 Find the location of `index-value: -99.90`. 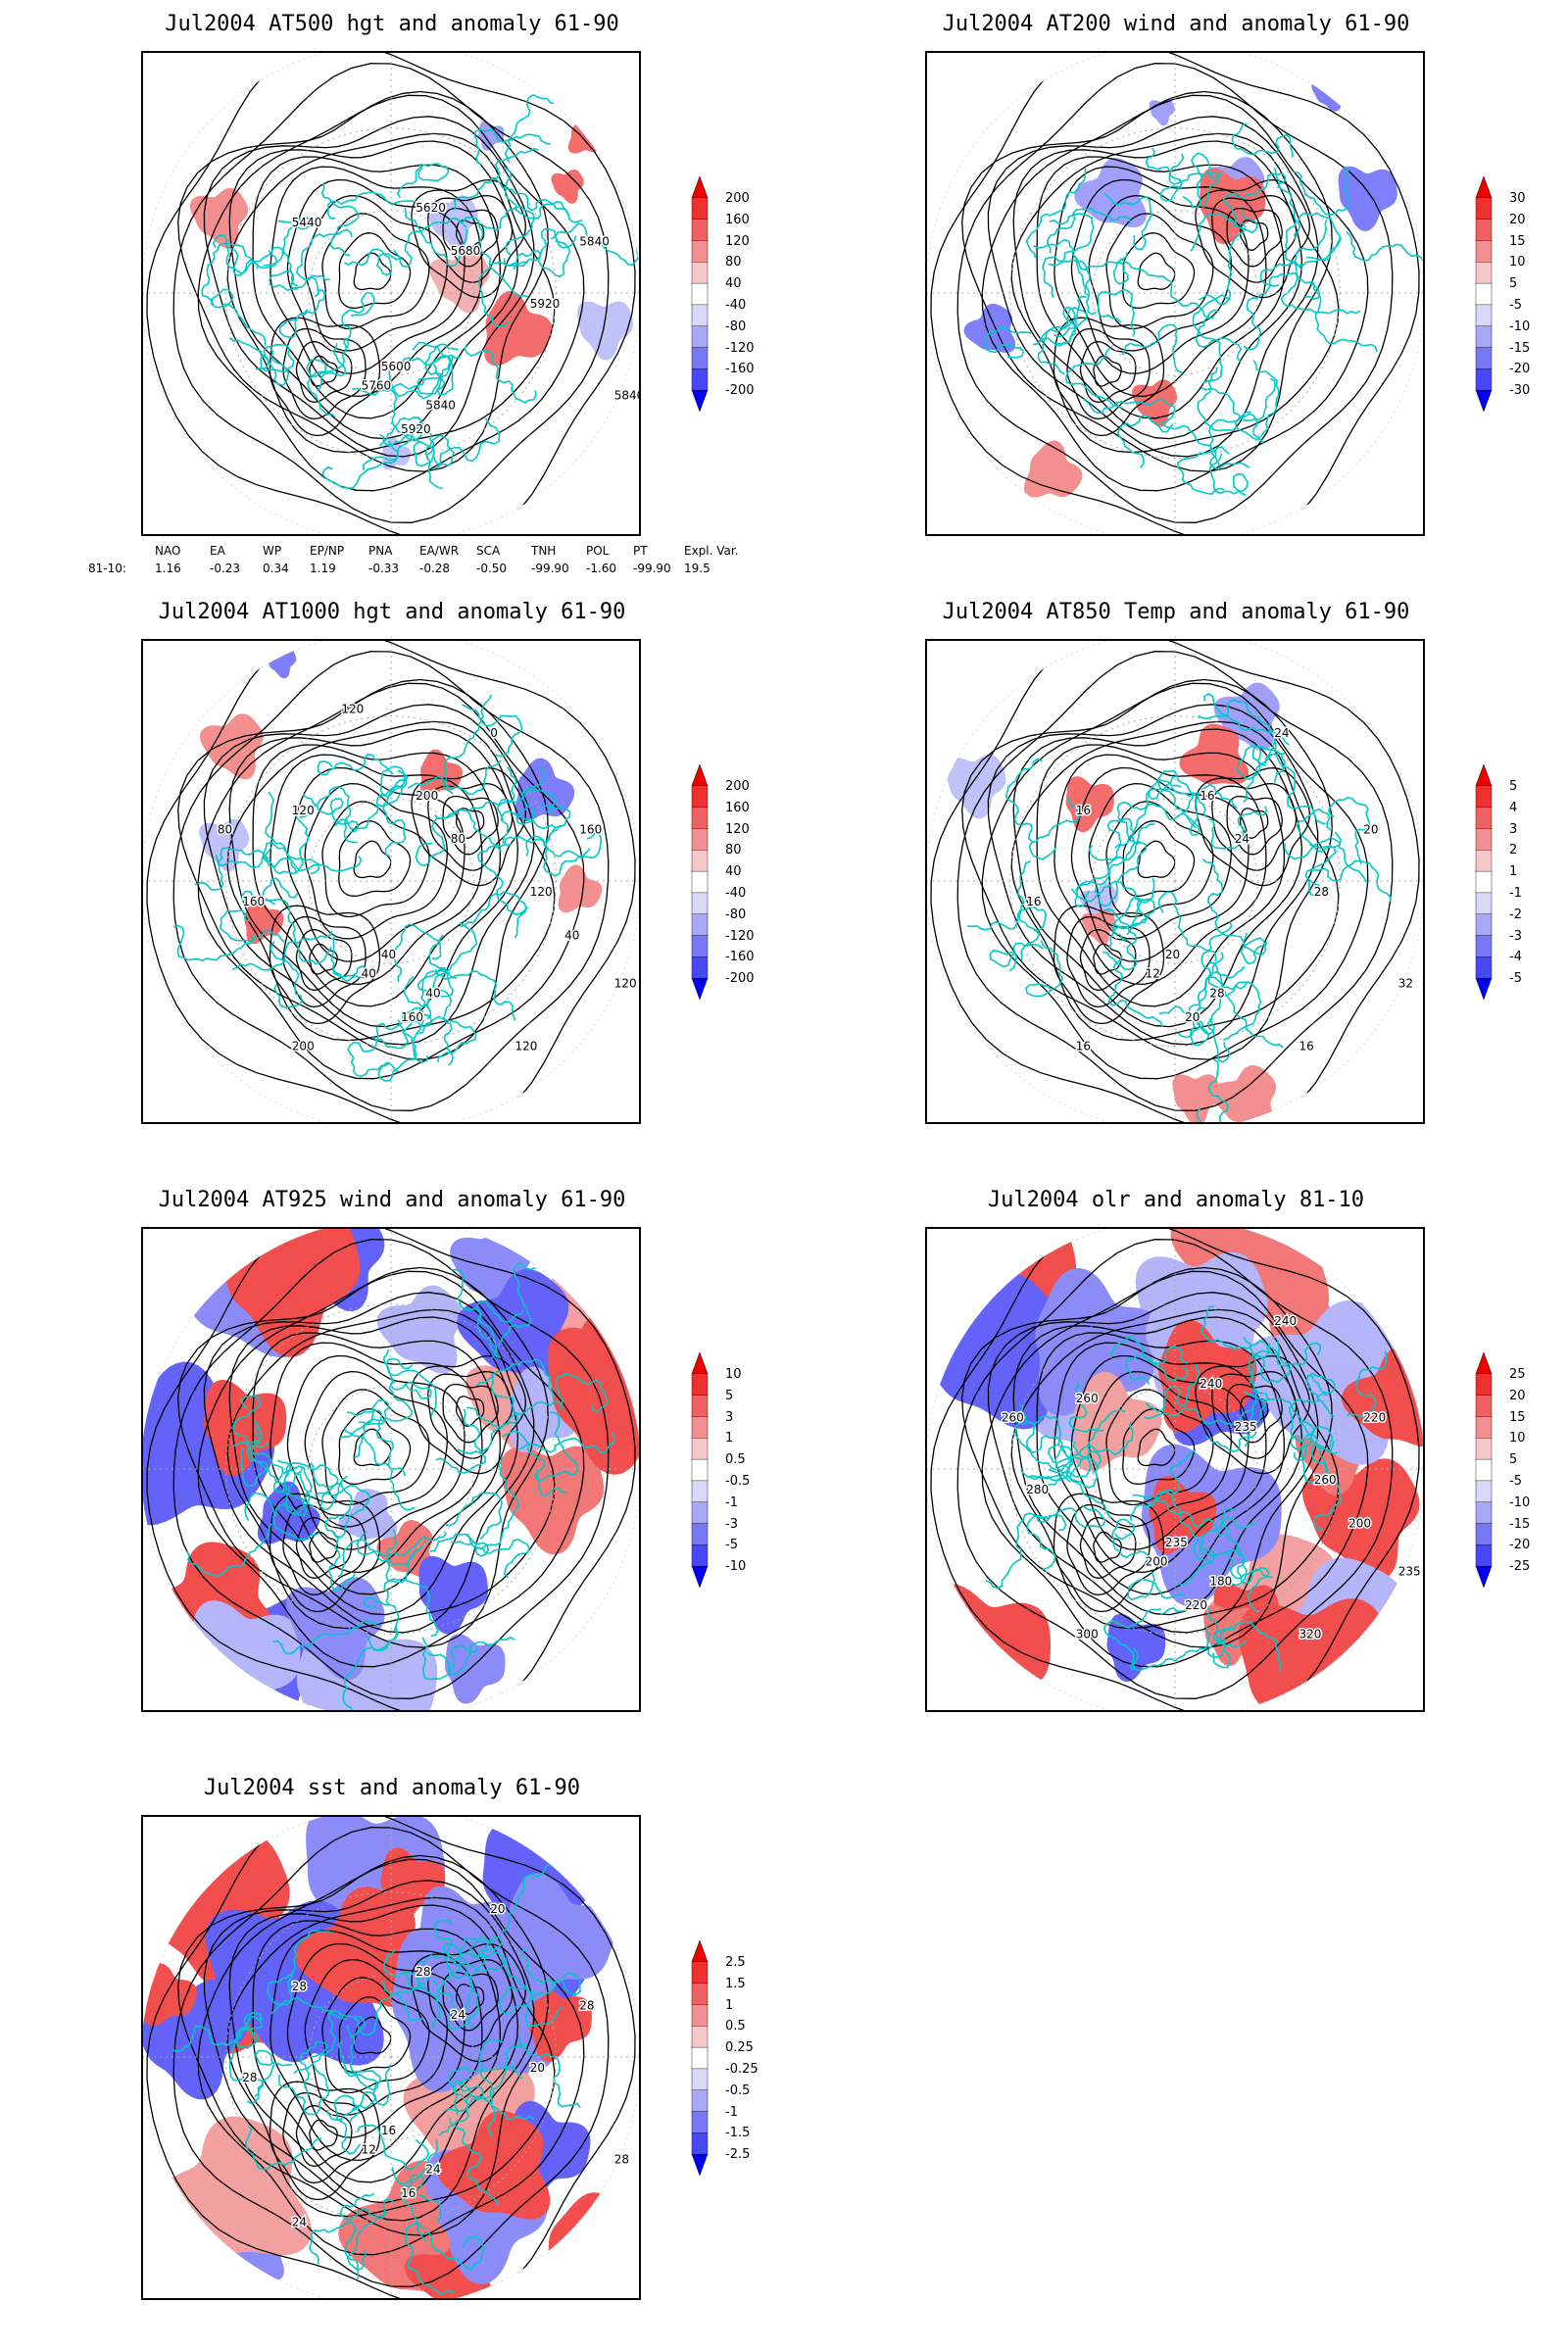

index-value: -99.90 is located at coordinates (550, 568).